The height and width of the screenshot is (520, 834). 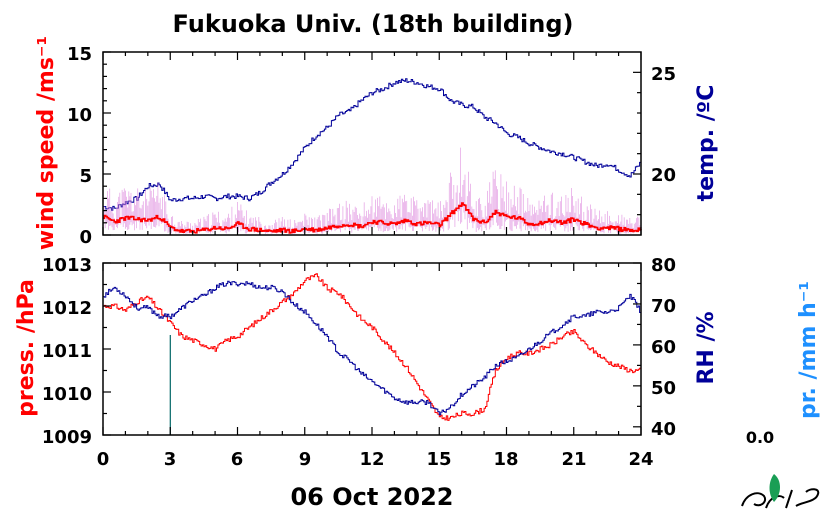 What do you see at coordinates (67, 265) in the screenshot?
I see `bottom-ytick-1013: 1013` at bounding box center [67, 265].